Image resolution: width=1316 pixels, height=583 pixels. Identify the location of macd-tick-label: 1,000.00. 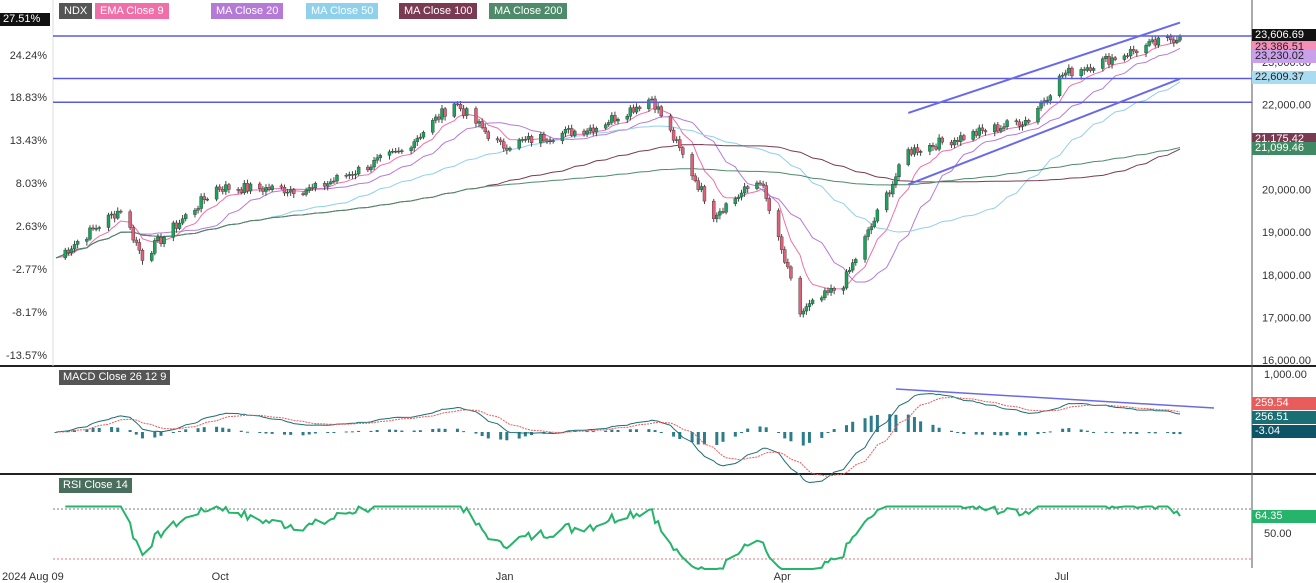
(1285, 375).